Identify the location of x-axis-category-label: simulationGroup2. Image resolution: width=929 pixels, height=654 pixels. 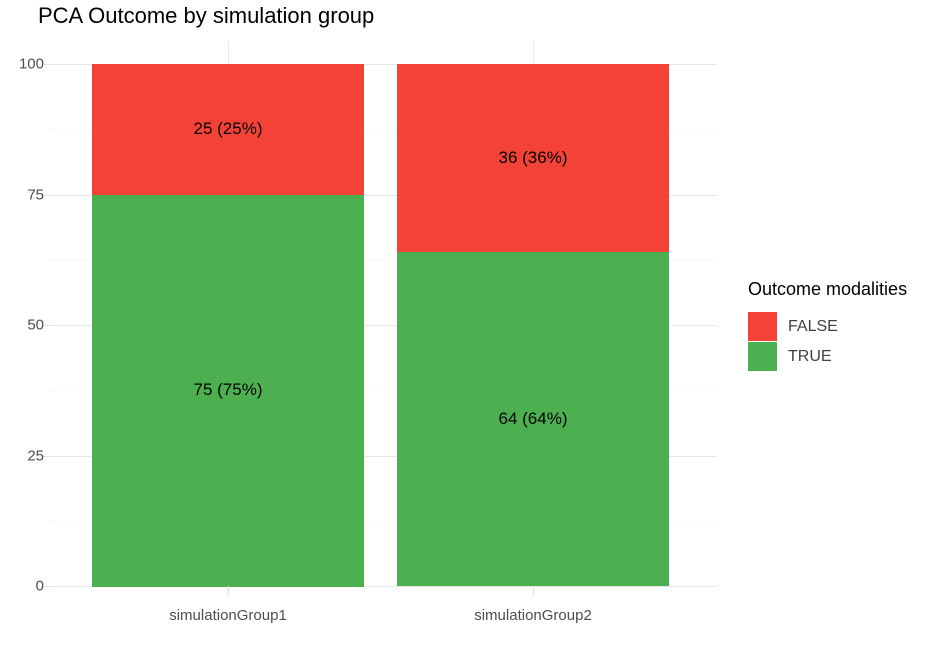
(533, 615).